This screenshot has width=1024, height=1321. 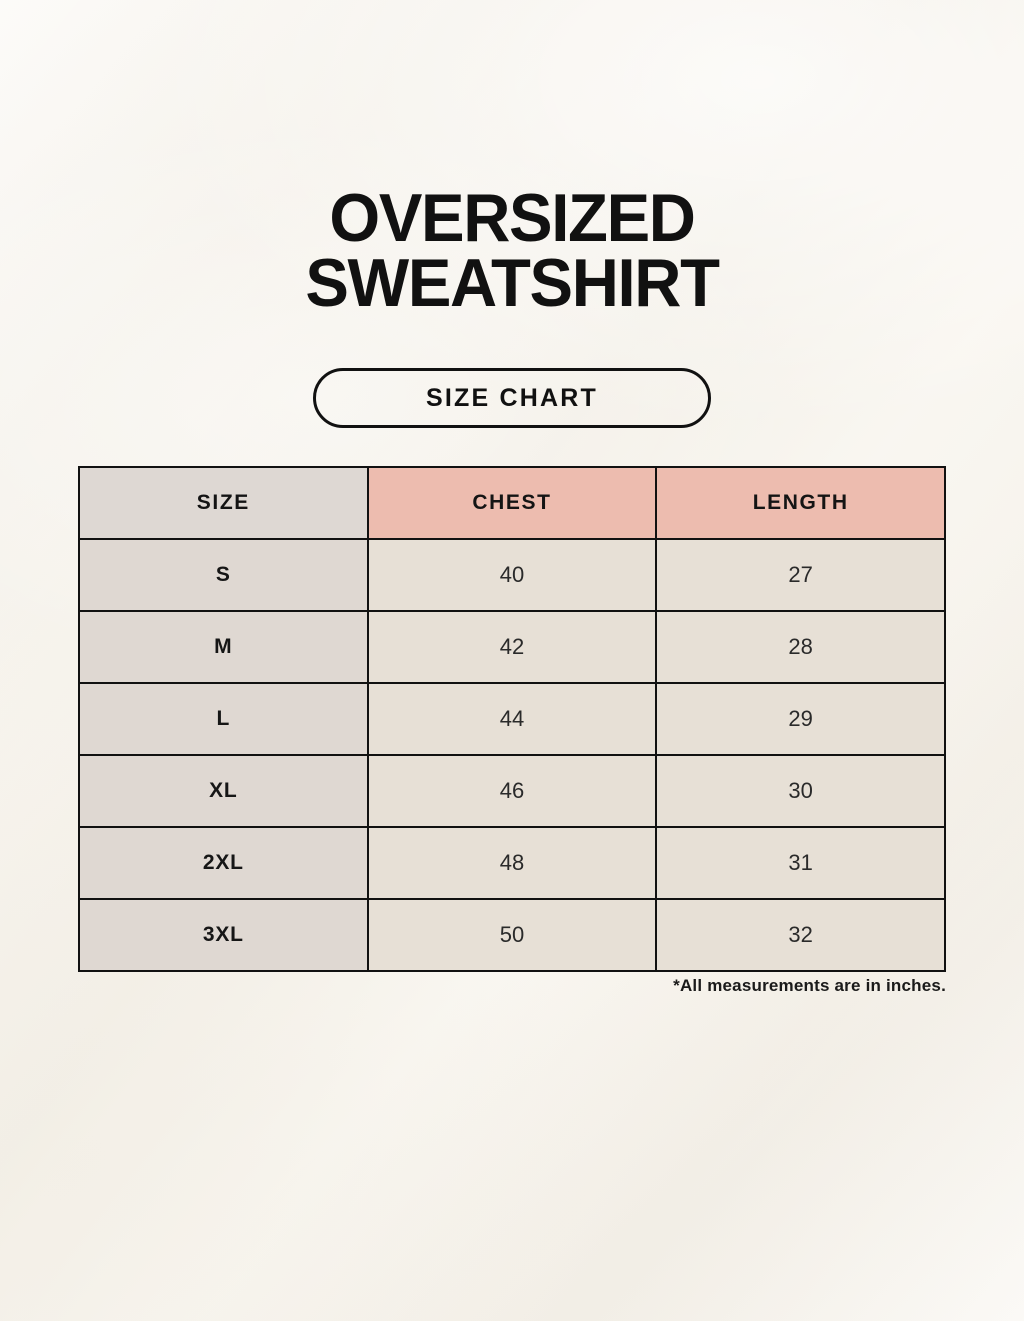 I want to click on table-row: M 42 28, so click(x=512, y=647).